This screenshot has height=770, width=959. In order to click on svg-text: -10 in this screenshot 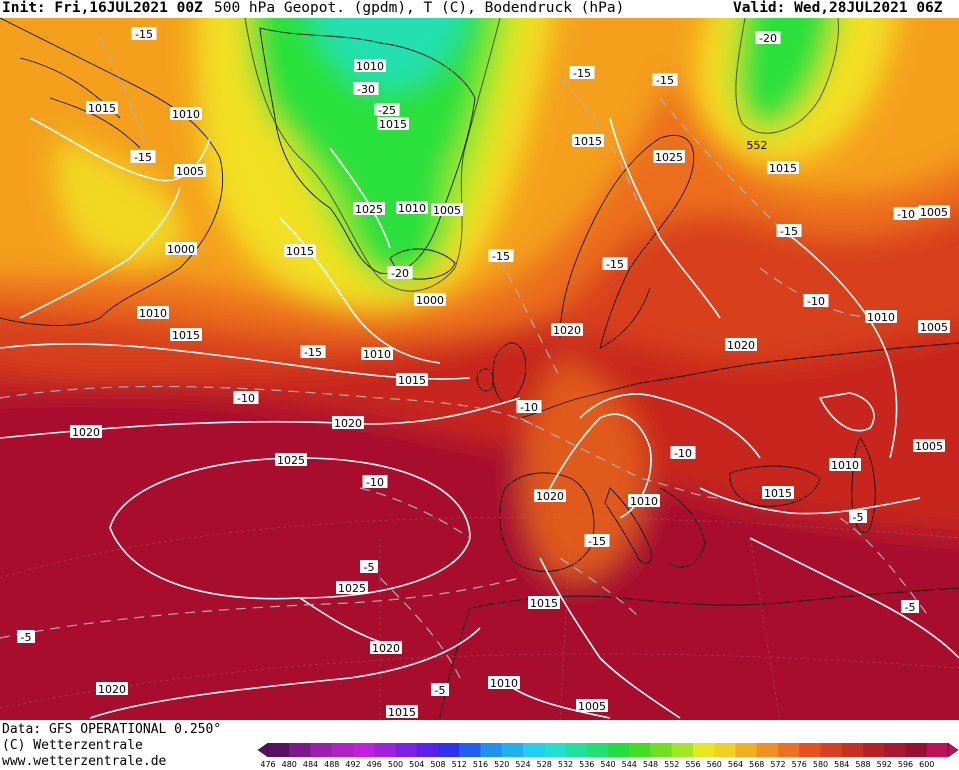, I will do `click(529, 407)`.